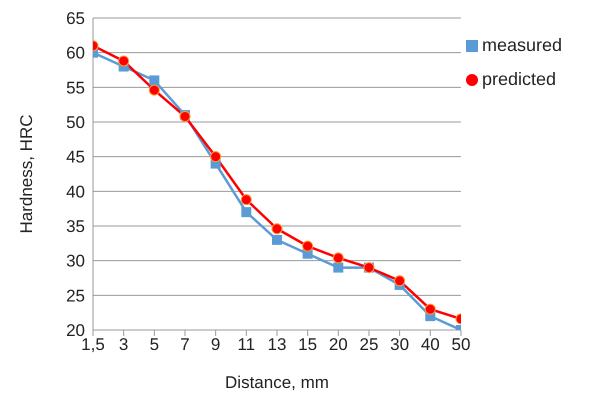 This screenshot has width=600, height=408. Describe the element at coordinates (277, 344) in the screenshot. I see `x-tick-label: 13` at that location.